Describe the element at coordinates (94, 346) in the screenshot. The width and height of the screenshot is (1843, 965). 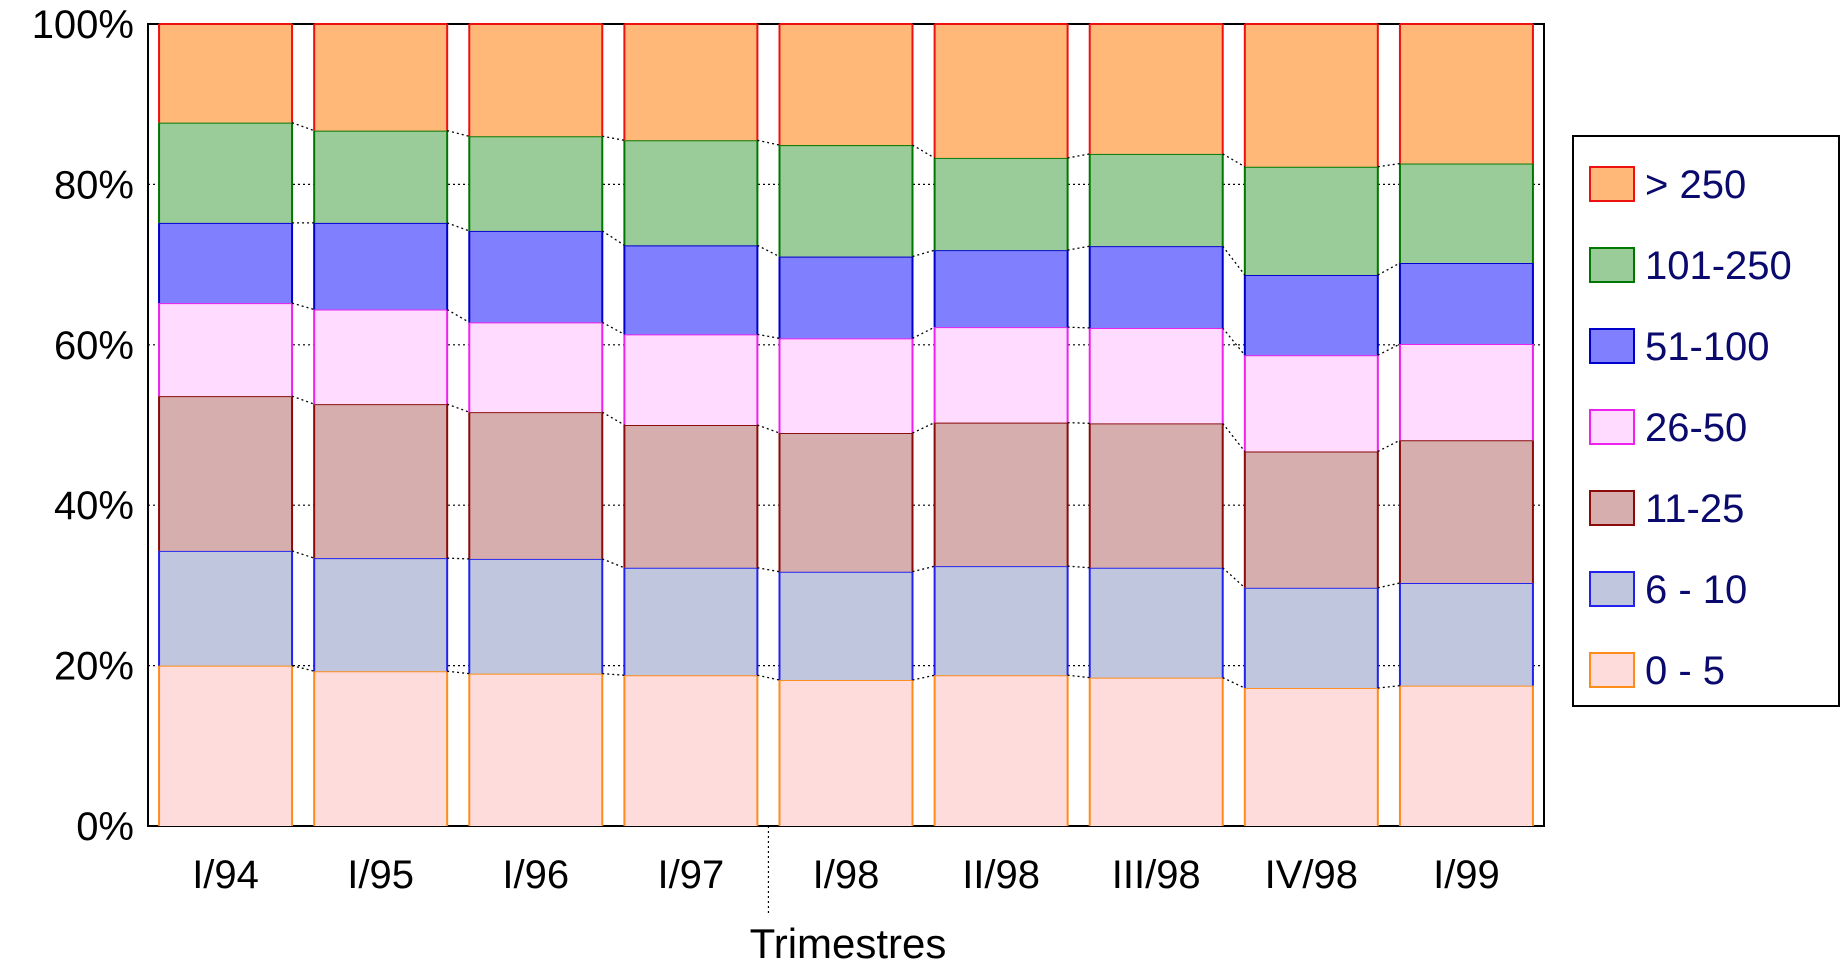
I see `y-tick-label: 60%` at that location.